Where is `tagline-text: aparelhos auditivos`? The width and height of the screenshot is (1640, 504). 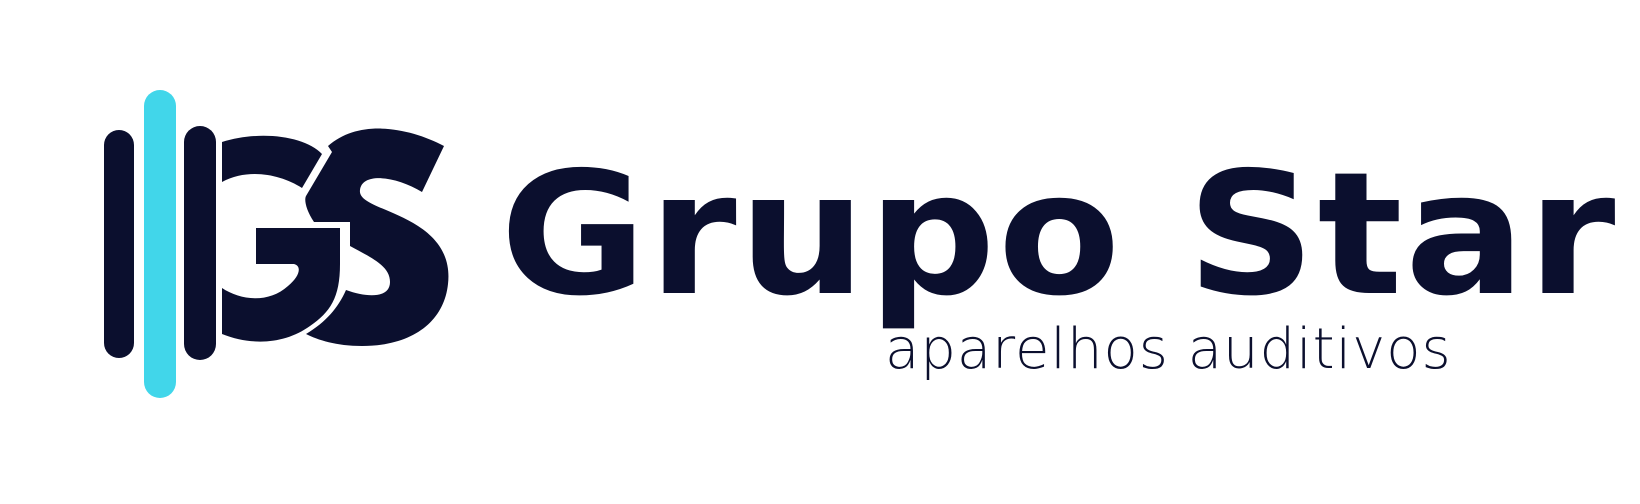
tagline-text: aparelhos auditivos is located at coordinates (1168, 349).